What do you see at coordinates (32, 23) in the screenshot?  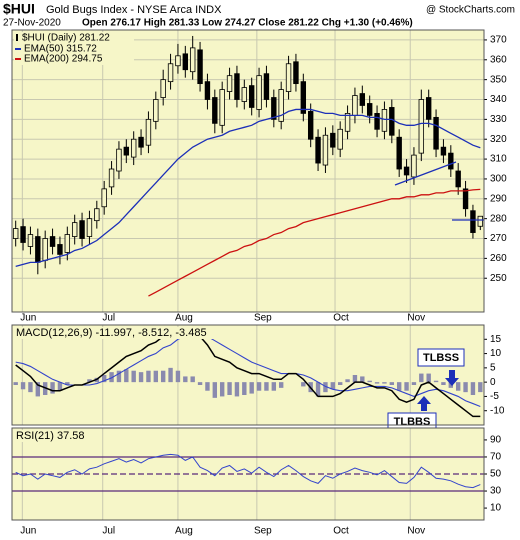 I see `date: 27-Nov-2020` at bounding box center [32, 23].